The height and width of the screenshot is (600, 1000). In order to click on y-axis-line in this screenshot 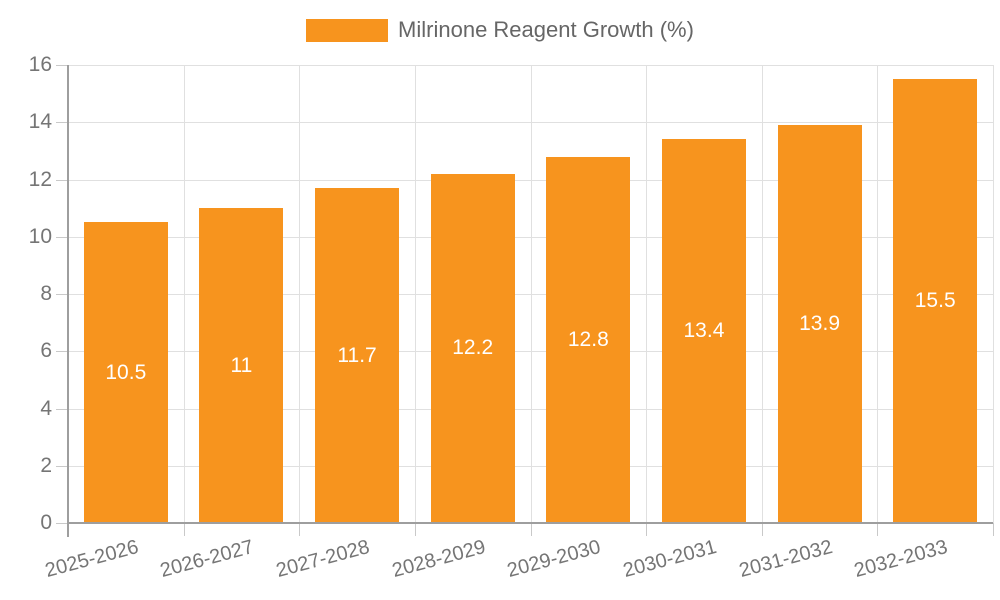, I will do `click(68, 301)`.